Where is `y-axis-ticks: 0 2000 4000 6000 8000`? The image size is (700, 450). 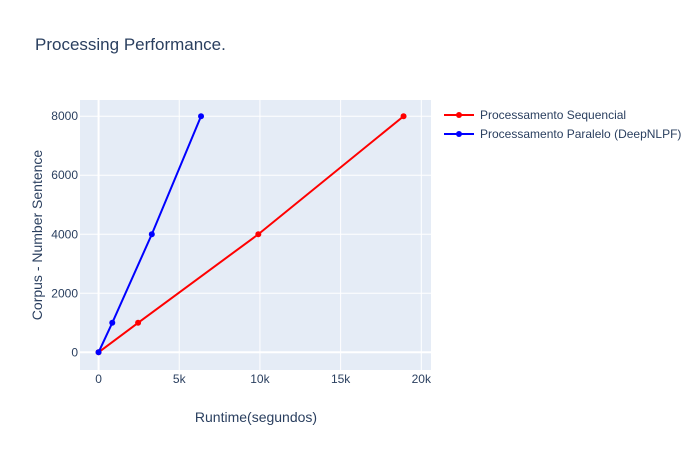
y-axis-ticks: 0 2000 4000 6000 8000 is located at coordinates (64, 234).